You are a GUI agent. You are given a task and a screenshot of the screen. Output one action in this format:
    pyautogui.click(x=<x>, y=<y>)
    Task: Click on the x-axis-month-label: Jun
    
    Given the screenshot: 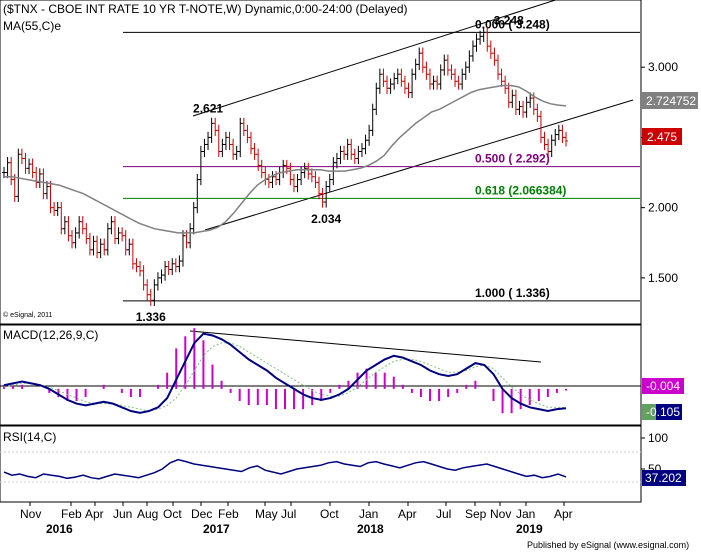 What is the action you would take?
    pyautogui.click(x=122, y=514)
    